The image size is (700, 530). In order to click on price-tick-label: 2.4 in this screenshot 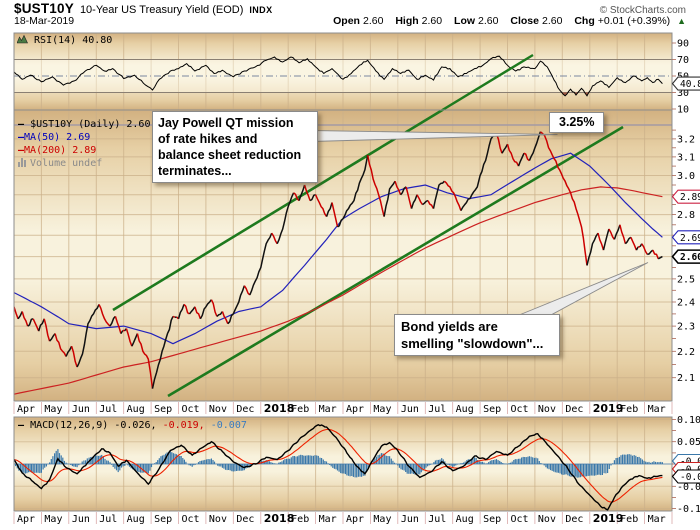, I will do `click(686, 303)`.